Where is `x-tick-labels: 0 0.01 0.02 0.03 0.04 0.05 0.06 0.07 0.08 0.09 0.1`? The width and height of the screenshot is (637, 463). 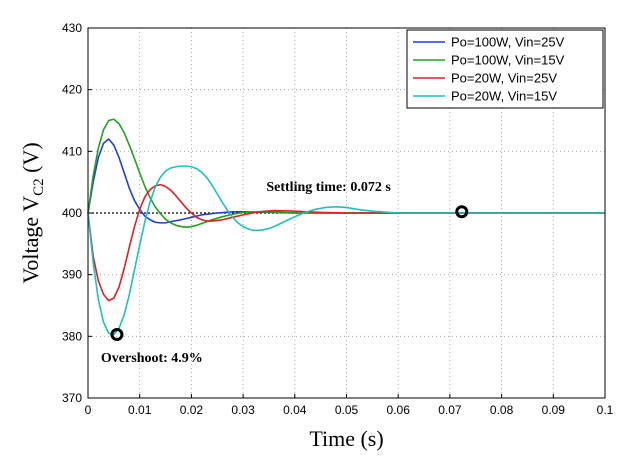
x-tick-labels: 0 0.01 0.02 0.03 0.04 0.05 0.06 0.07 0.08 0.09 0.1 is located at coordinates (349, 410).